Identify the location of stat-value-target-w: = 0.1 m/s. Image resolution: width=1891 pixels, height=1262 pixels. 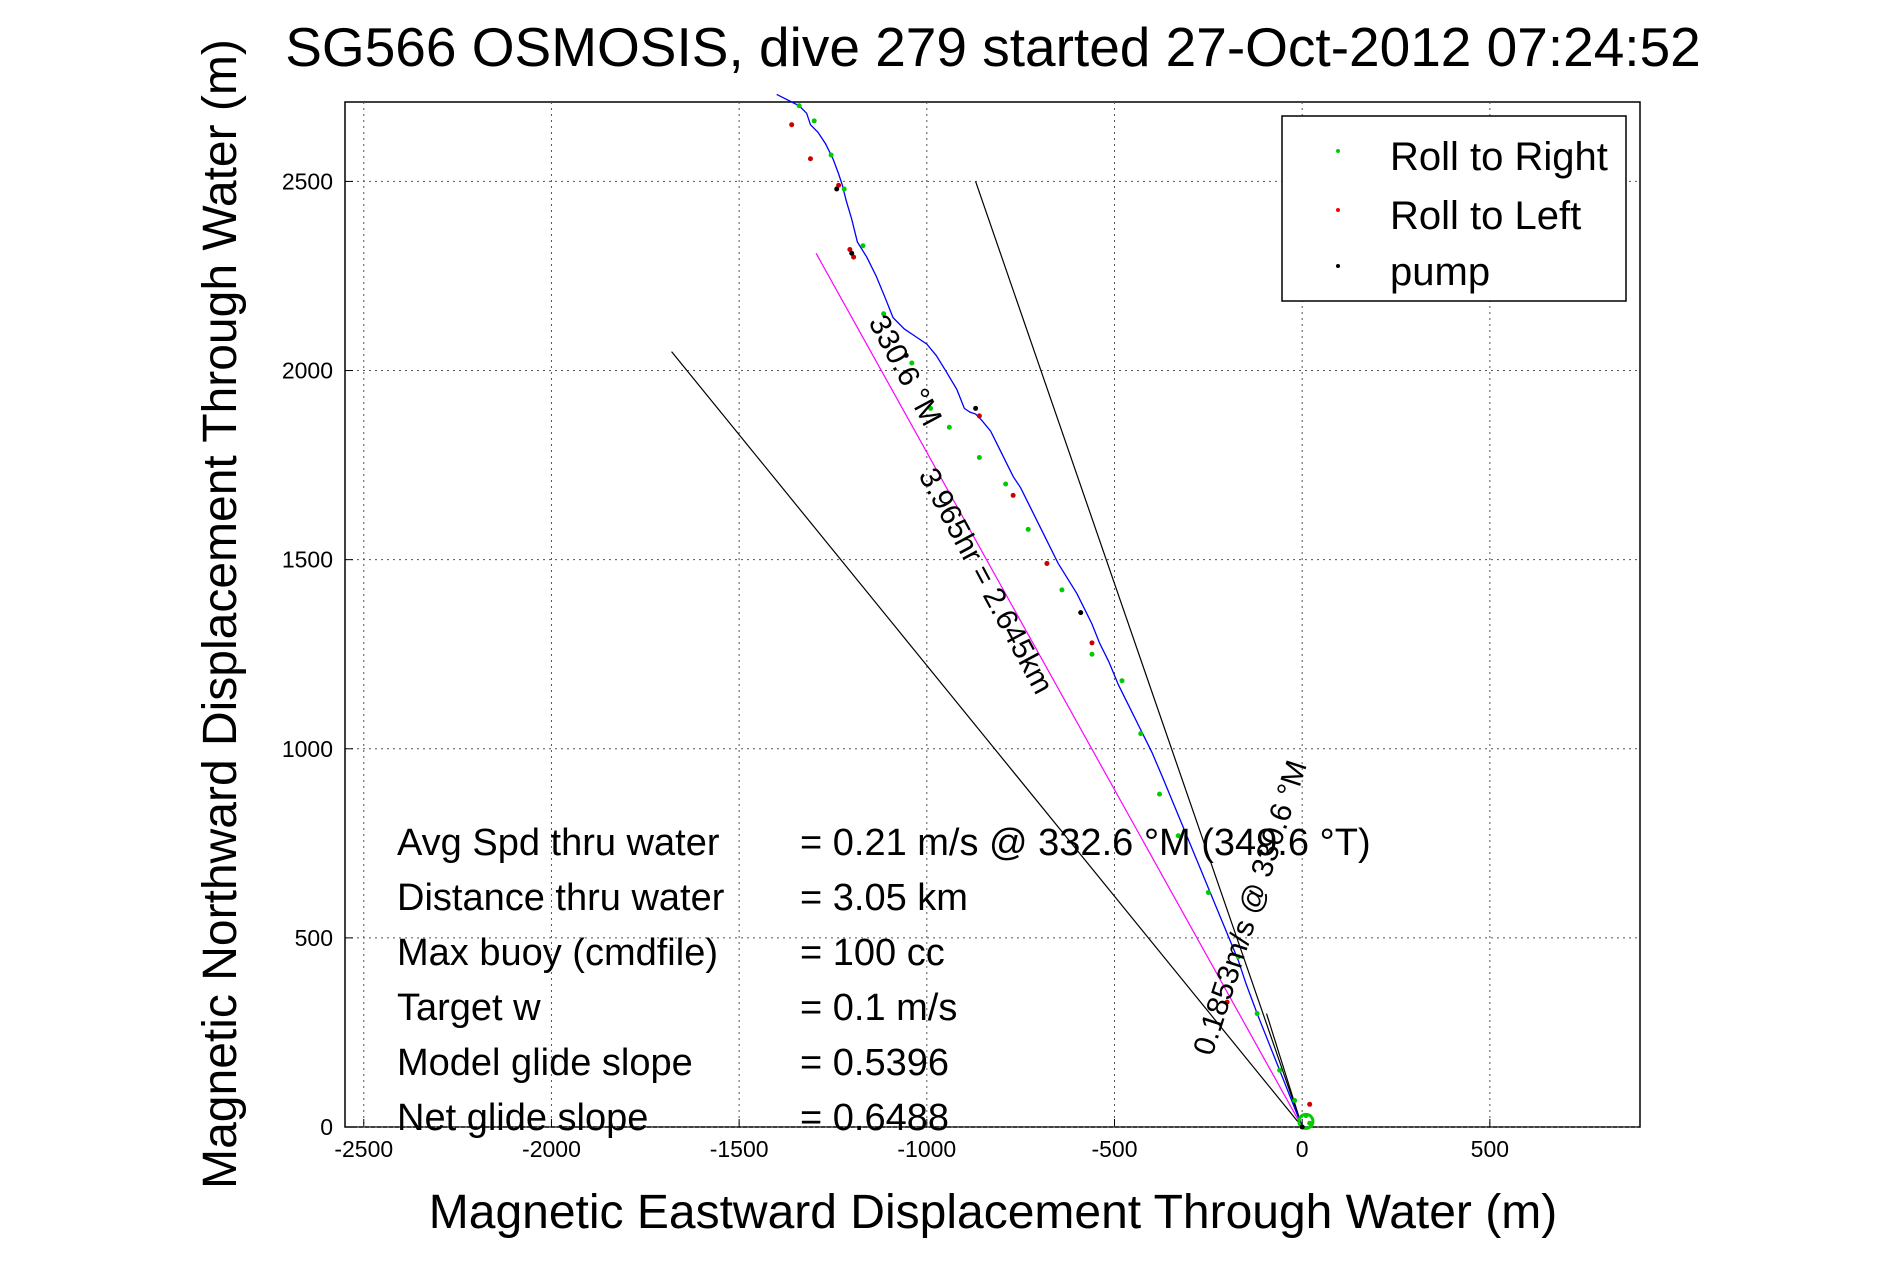
(878, 1008).